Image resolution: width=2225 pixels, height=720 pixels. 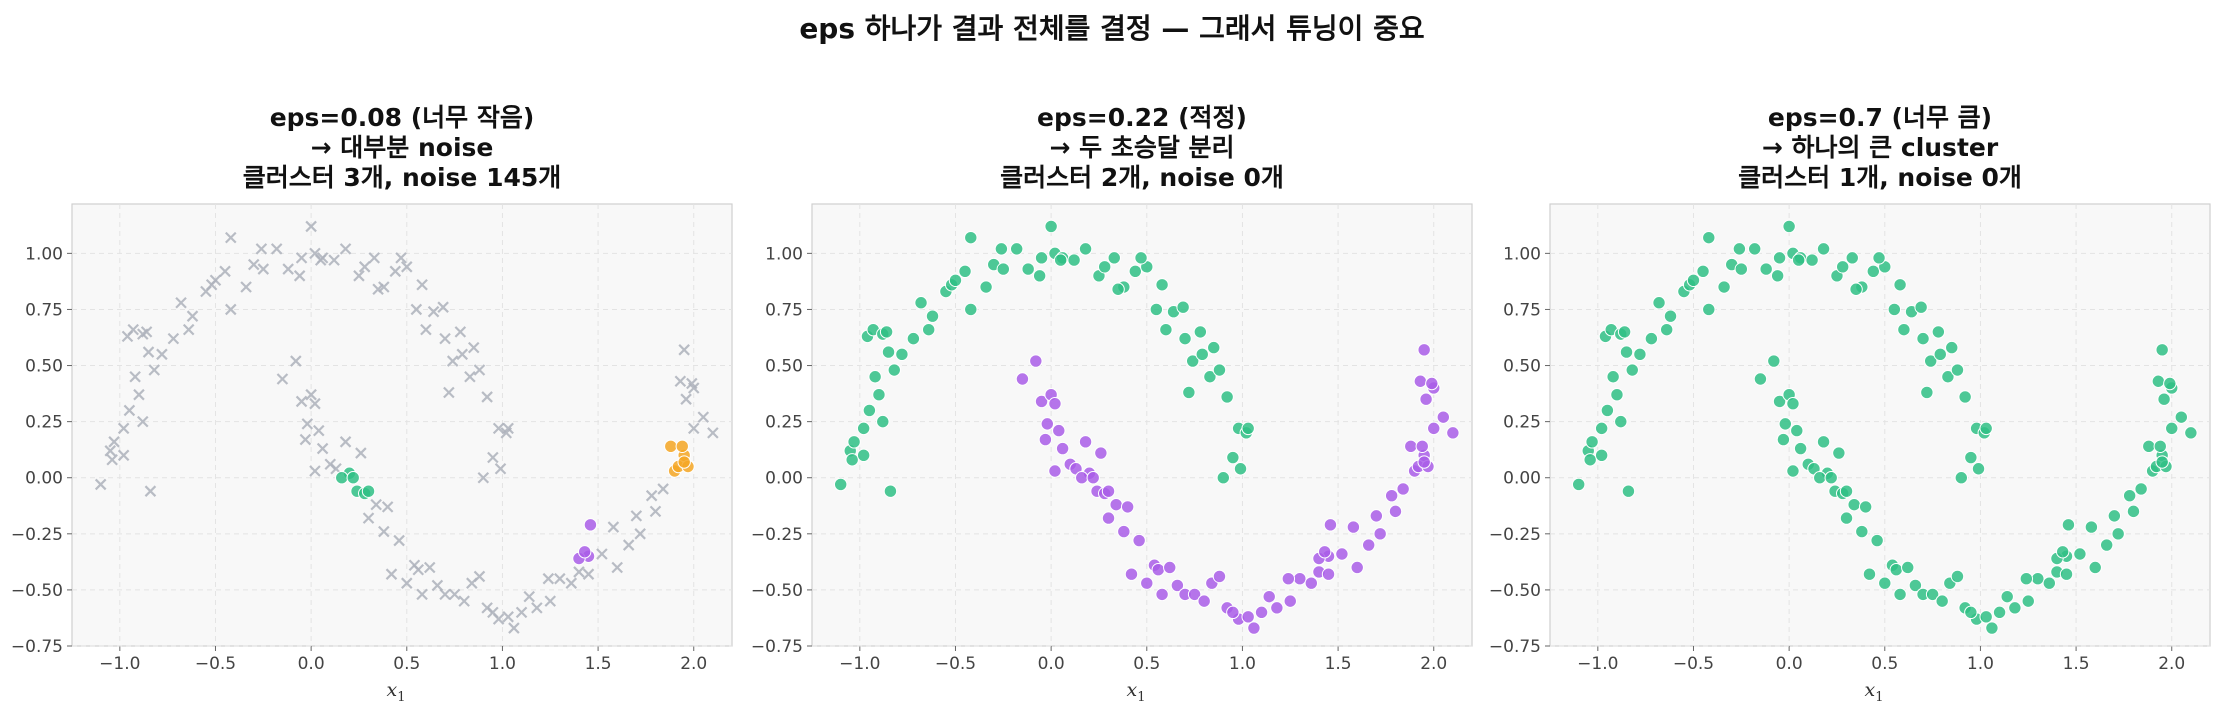 What do you see at coordinates (1522, 310) in the screenshot?
I see `y-tick-label: 0.75` at bounding box center [1522, 310].